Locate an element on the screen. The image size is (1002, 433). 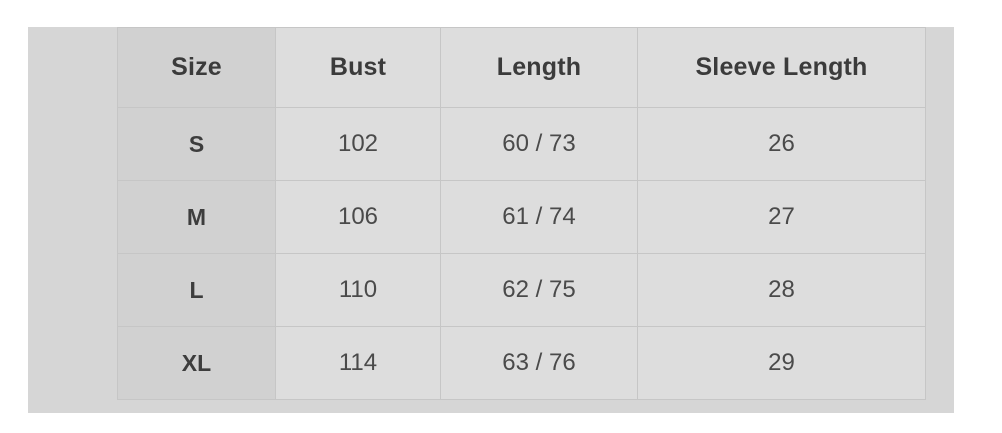
cell-sleeve-length: 27 is located at coordinates (781, 217).